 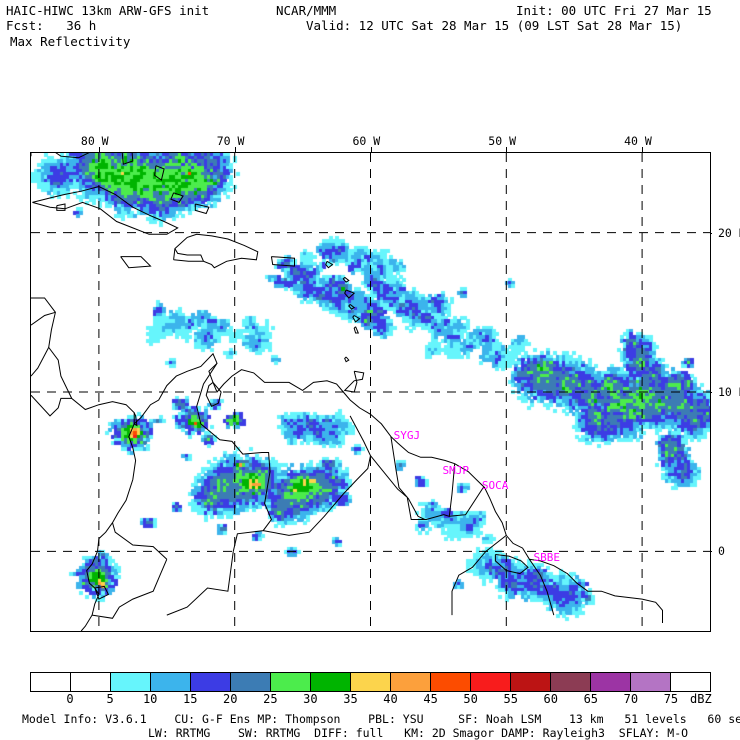 What do you see at coordinates (721, 551) in the screenshot?
I see `lat-tick-label: 0` at bounding box center [721, 551].